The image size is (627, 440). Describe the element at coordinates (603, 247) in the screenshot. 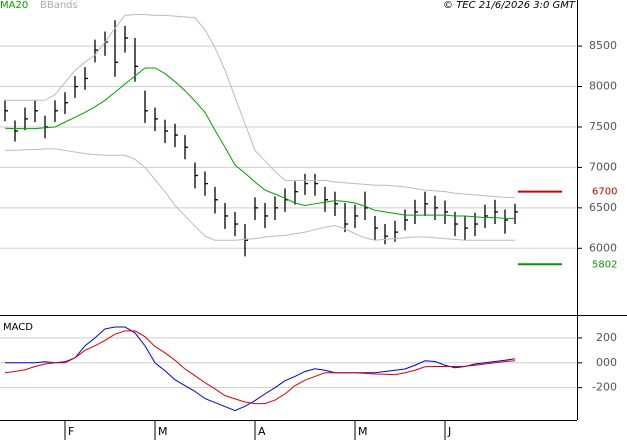

I see `y-tick-label: 6000` at that location.